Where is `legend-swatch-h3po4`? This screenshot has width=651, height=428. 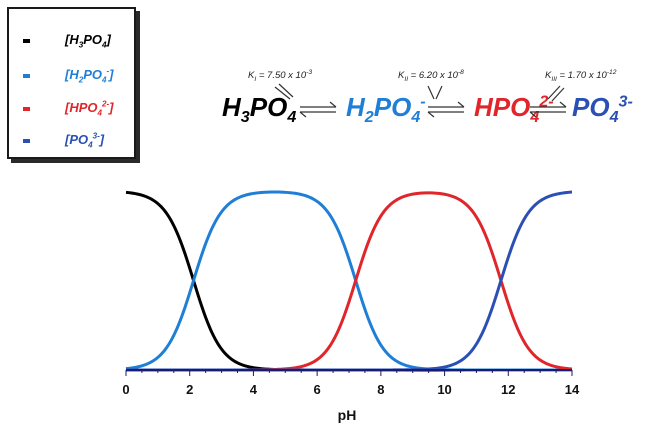
legend-swatch-h3po4 is located at coordinates (26, 41).